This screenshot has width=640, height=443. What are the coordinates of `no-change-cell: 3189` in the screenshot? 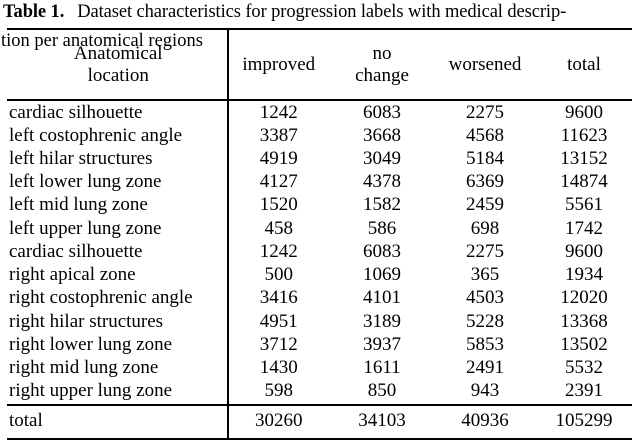 It's located at (382, 321).